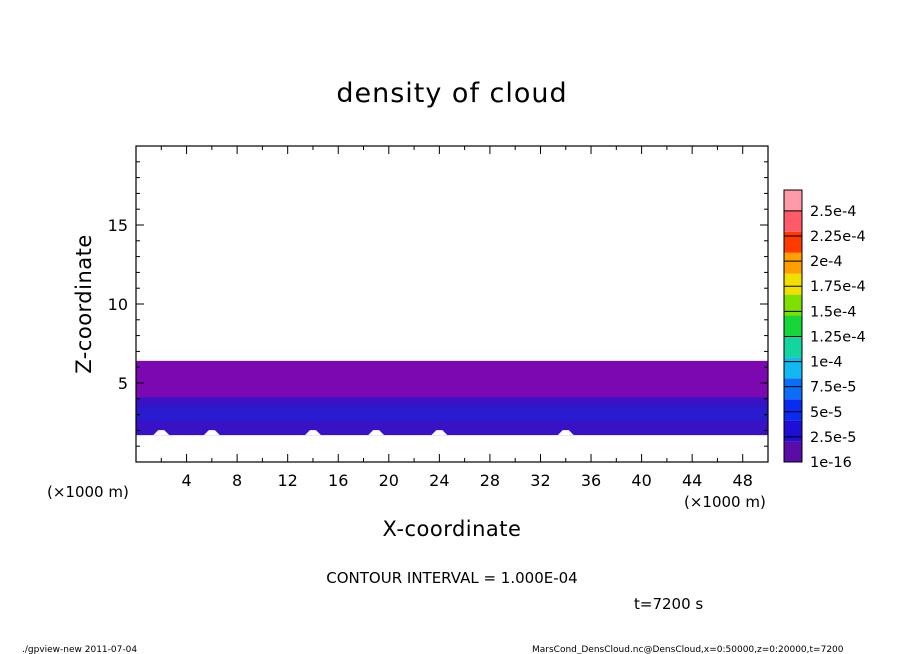 The width and height of the screenshot is (904, 654). I want to click on x-tick-label: 40, so click(641, 480).